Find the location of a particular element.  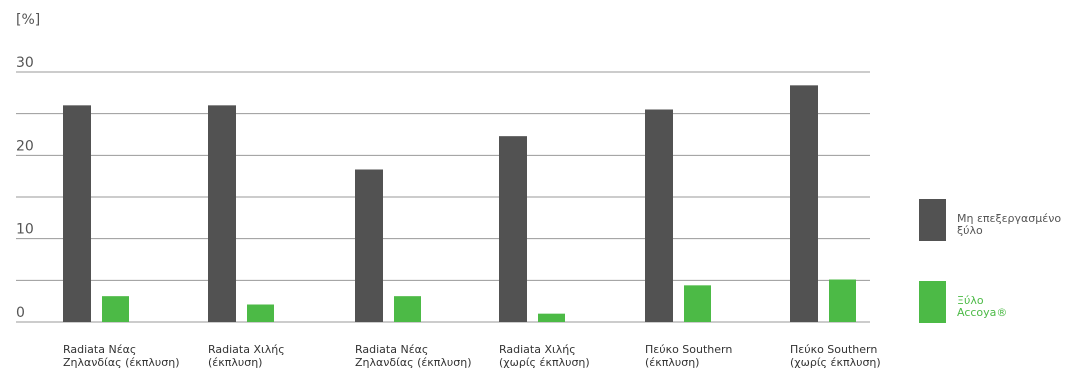

legend-label: Μη επεξεργασμένο is located at coordinates (1009, 218).